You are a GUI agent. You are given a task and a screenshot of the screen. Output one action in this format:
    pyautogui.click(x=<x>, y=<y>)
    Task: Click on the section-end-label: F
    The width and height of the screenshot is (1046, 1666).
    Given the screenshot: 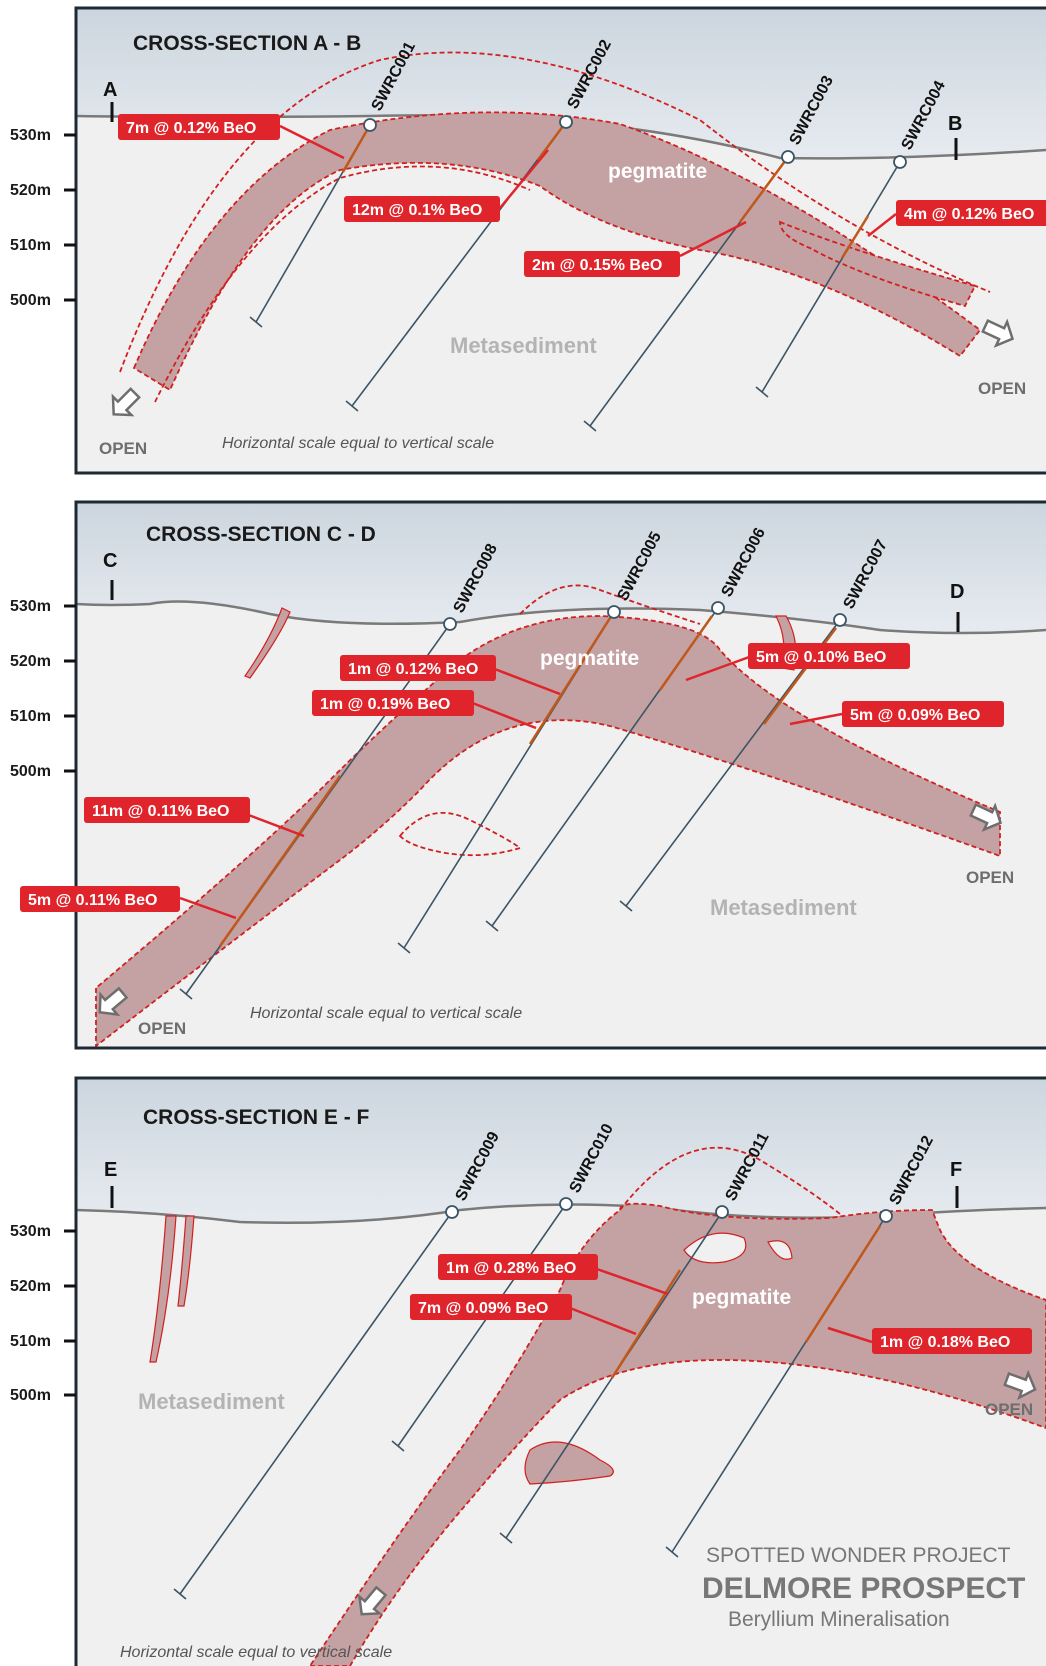 What is the action you would take?
    pyautogui.click(x=956, y=1170)
    